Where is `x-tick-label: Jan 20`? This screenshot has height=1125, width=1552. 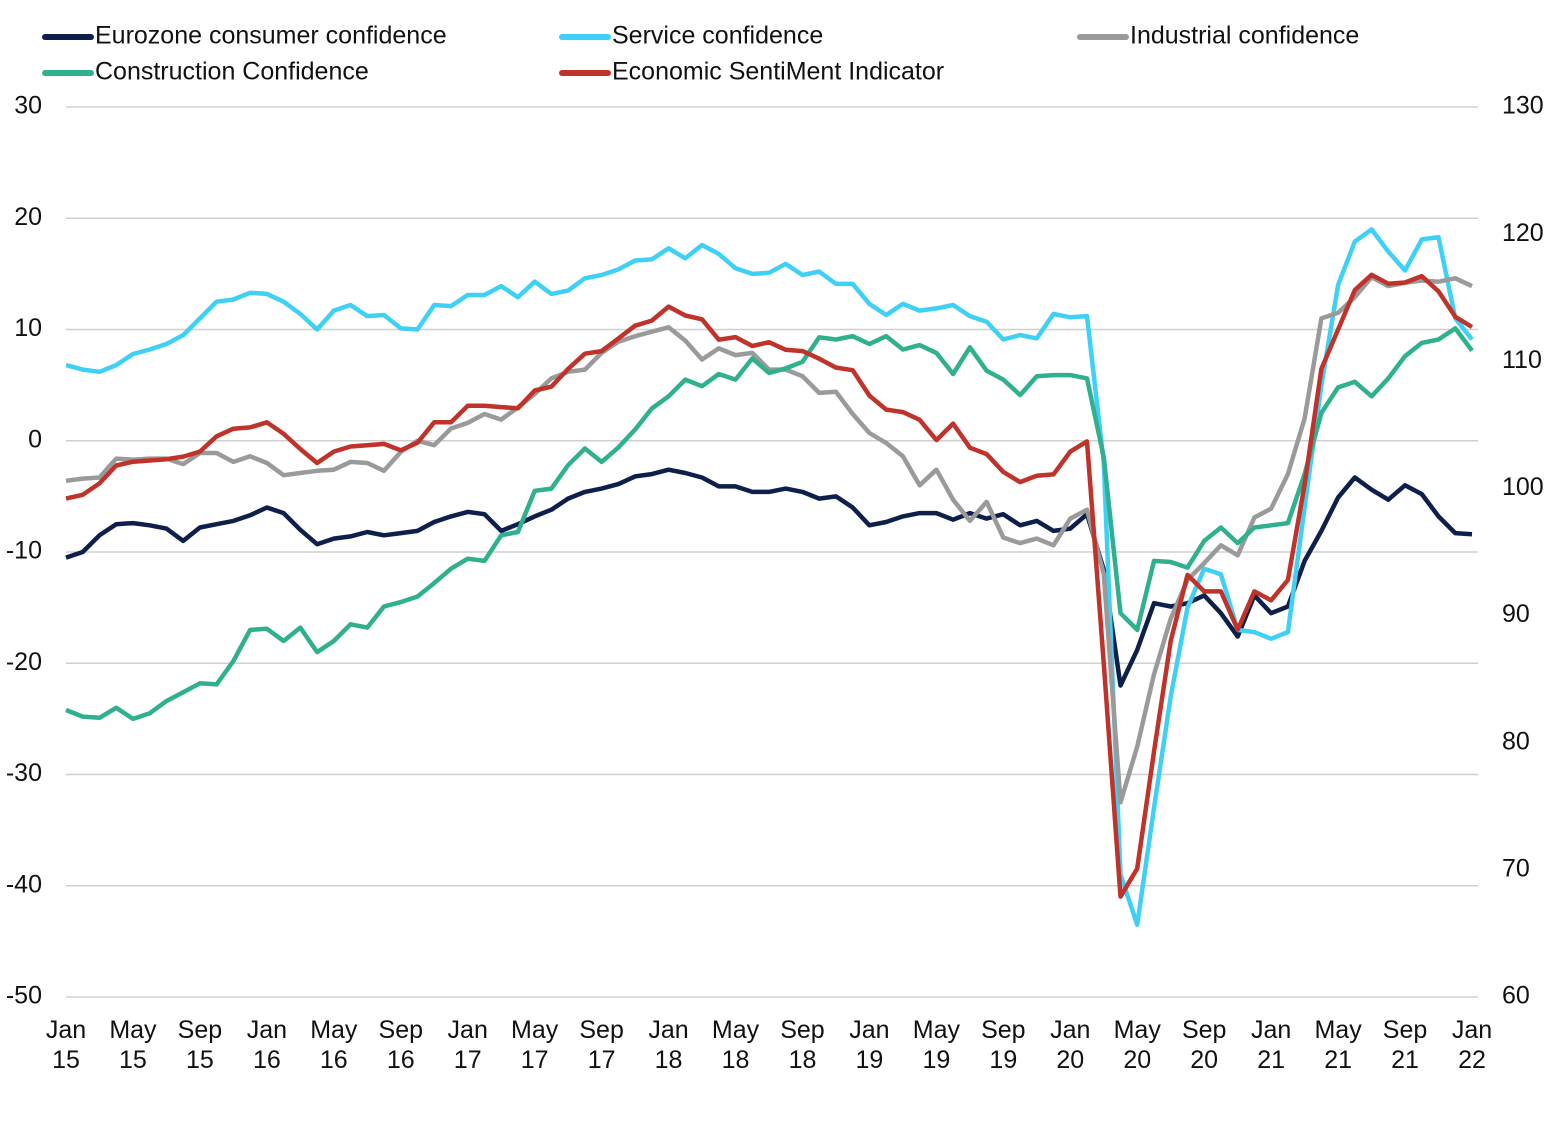 x-tick-label: Jan 20 is located at coordinates (1070, 1045).